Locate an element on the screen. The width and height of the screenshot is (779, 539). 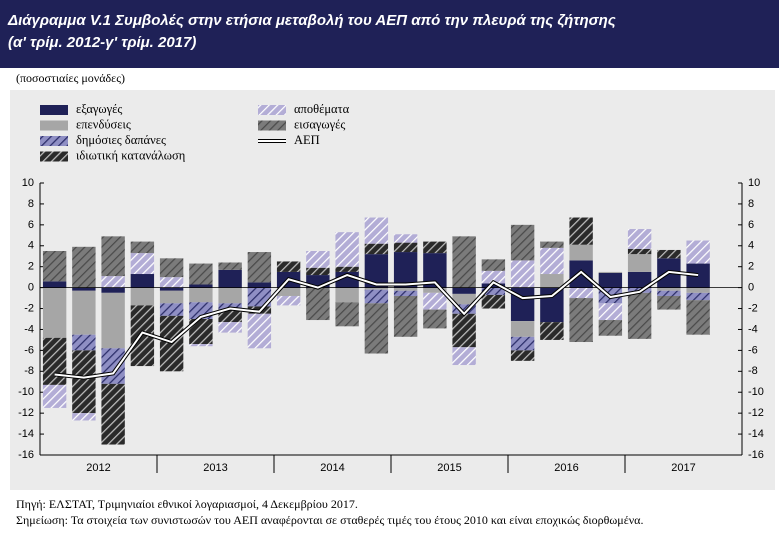
y2-tick-label: 8 is located at coordinates (751, 204).